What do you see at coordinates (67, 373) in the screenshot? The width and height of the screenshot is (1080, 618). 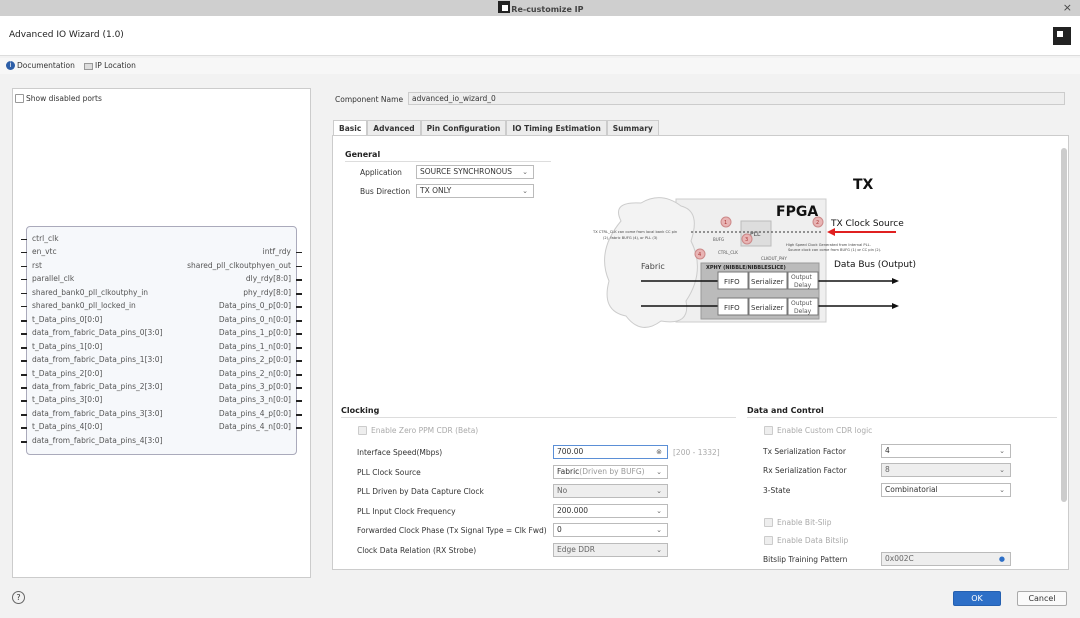 I see `input-port: t_Data_pins_2[0:0]` at bounding box center [67, 373].